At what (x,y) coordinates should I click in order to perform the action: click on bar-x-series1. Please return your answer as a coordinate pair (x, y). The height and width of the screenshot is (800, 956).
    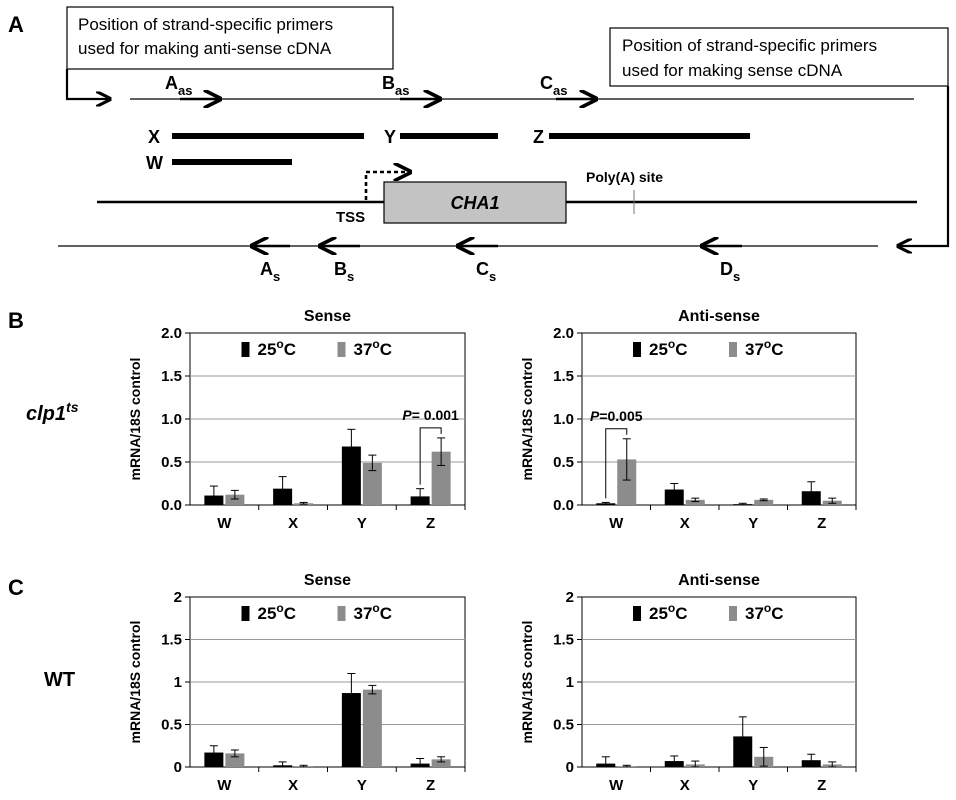
    Looking at the image, I should click on (674, 497).